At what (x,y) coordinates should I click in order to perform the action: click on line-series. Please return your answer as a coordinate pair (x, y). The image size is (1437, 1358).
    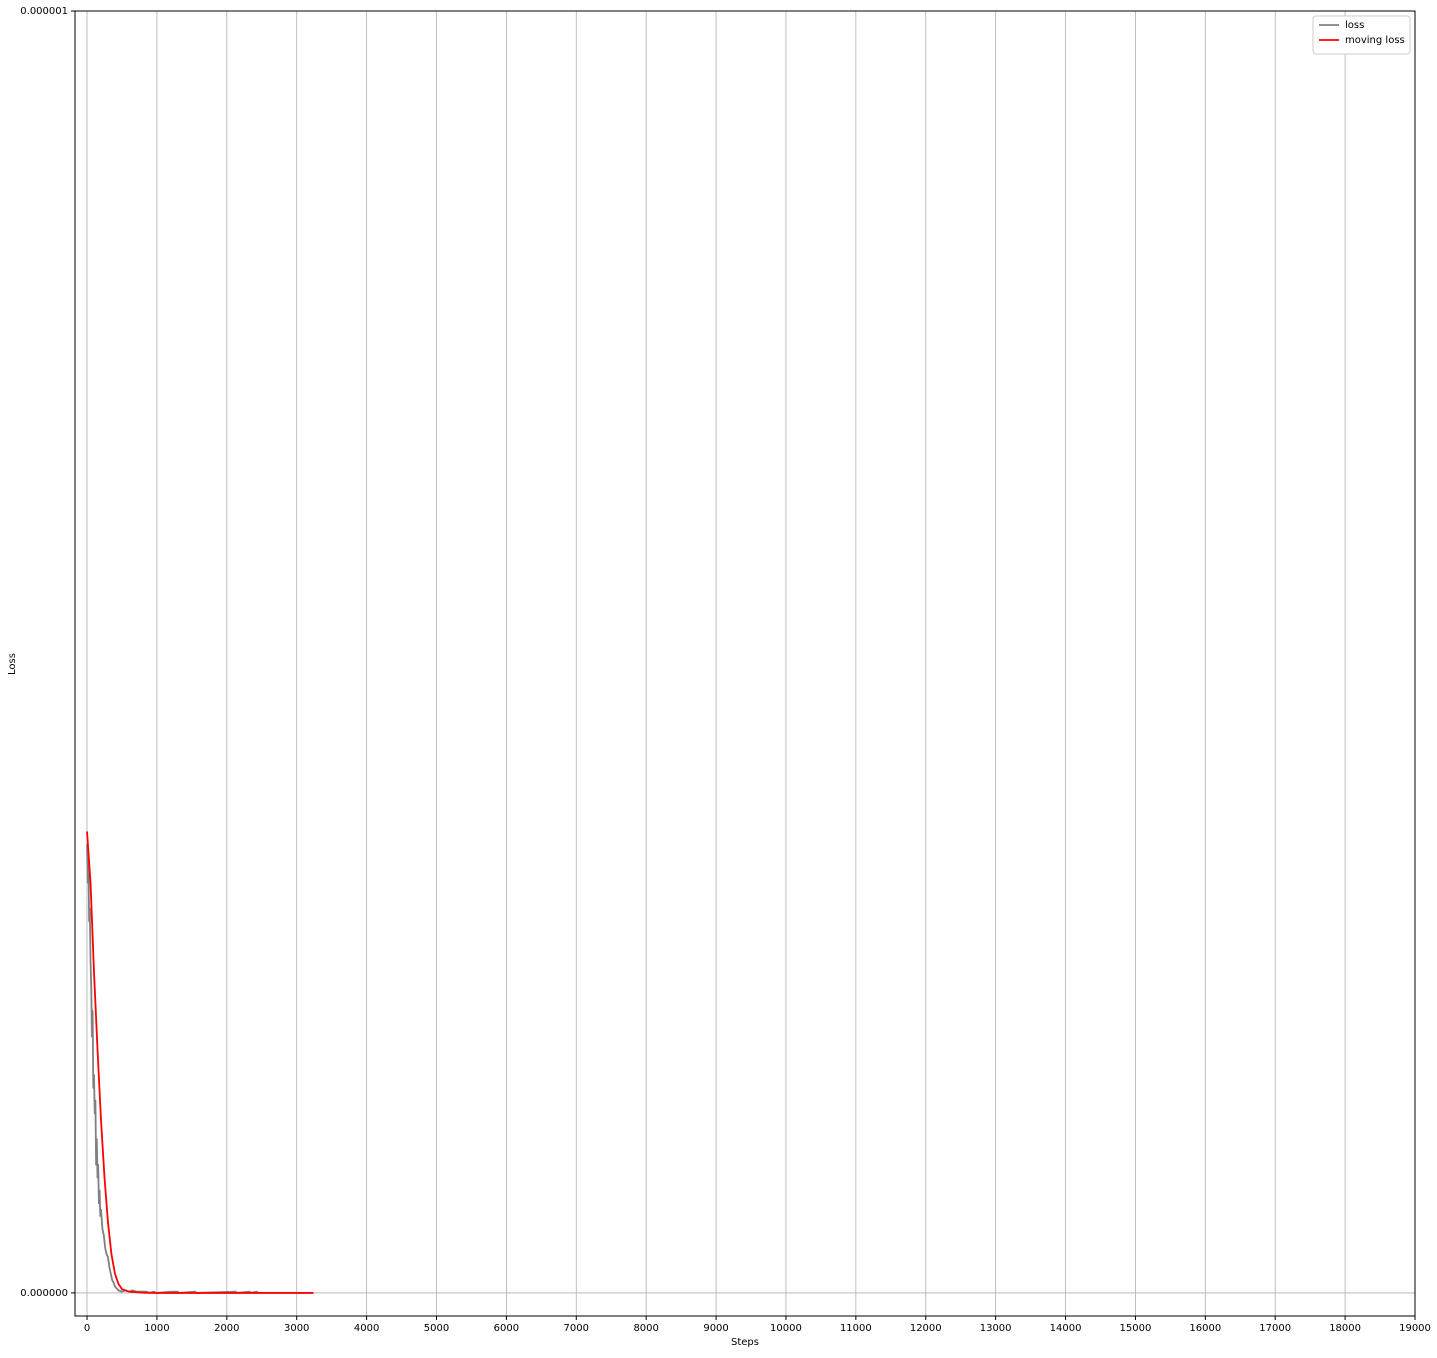
    Looking at the image, I should click on (200, 1062).